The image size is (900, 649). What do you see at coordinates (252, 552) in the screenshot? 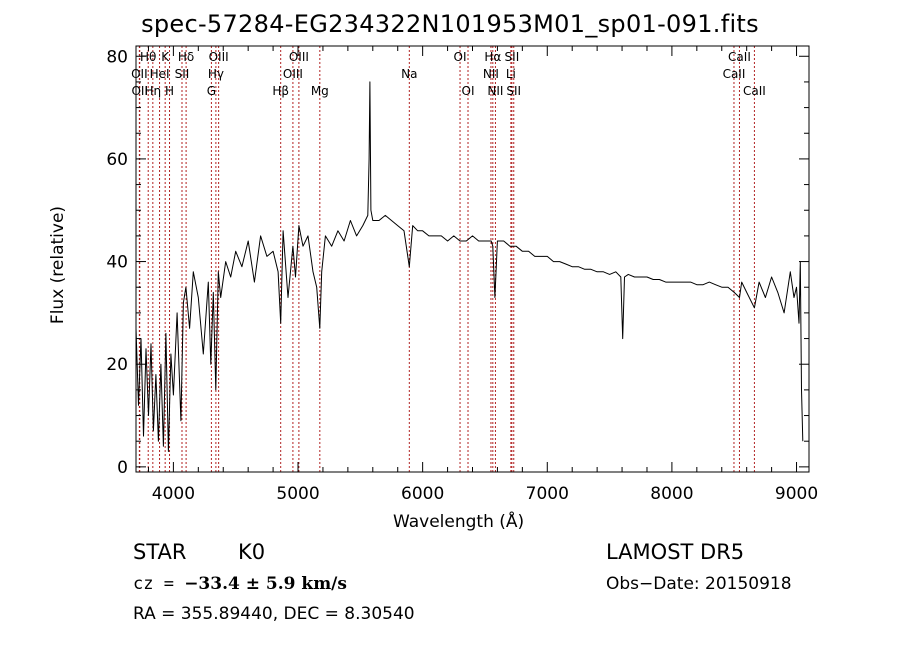
I see `object-subclass: K0` at bounding box center [252, 552].